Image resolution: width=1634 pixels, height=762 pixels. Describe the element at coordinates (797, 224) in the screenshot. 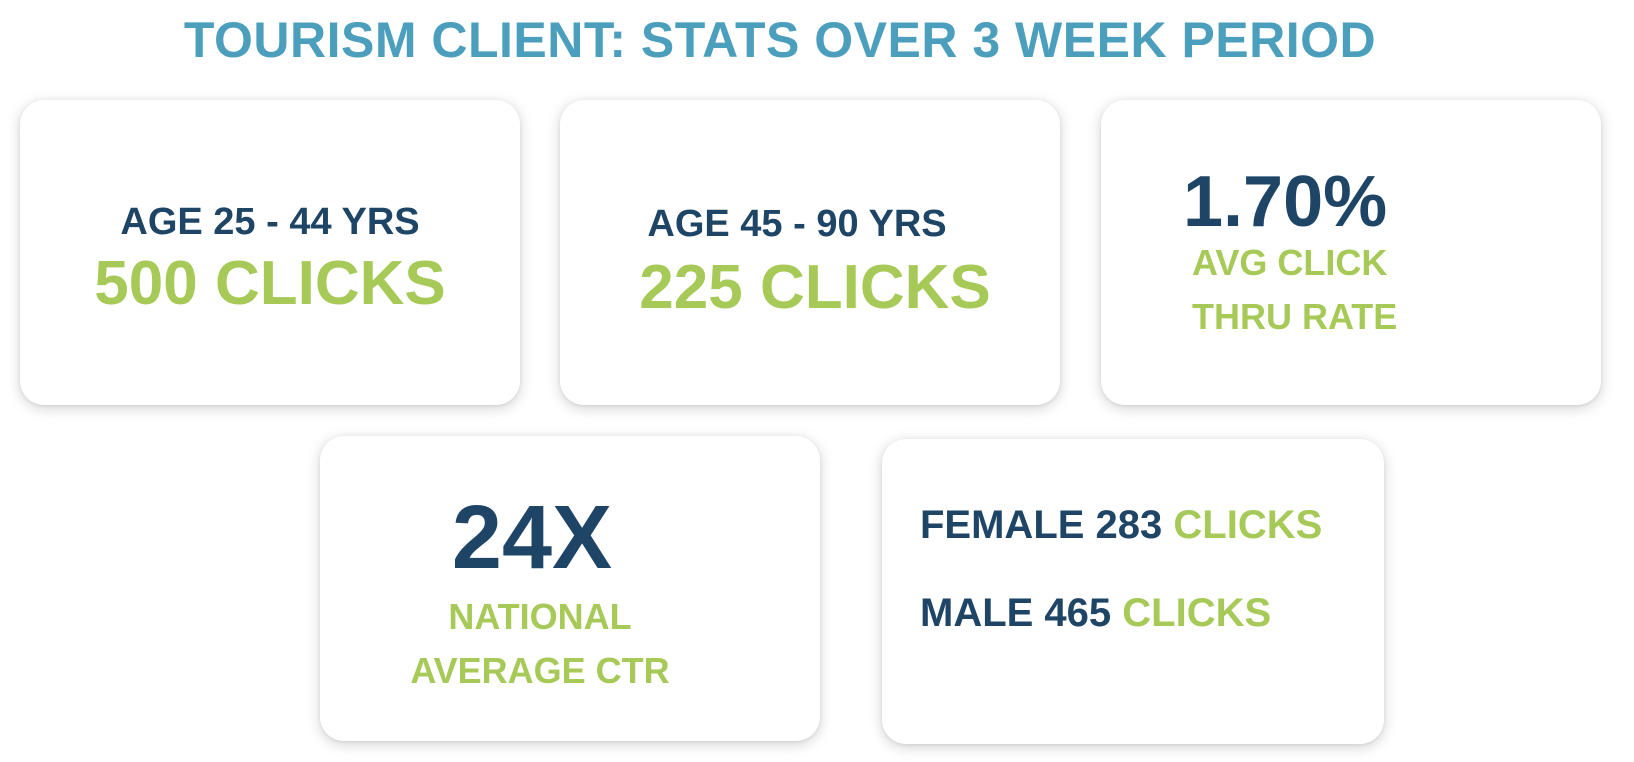

I see `age-45-90-label: AGE 45 - 90 YRS` at that location.